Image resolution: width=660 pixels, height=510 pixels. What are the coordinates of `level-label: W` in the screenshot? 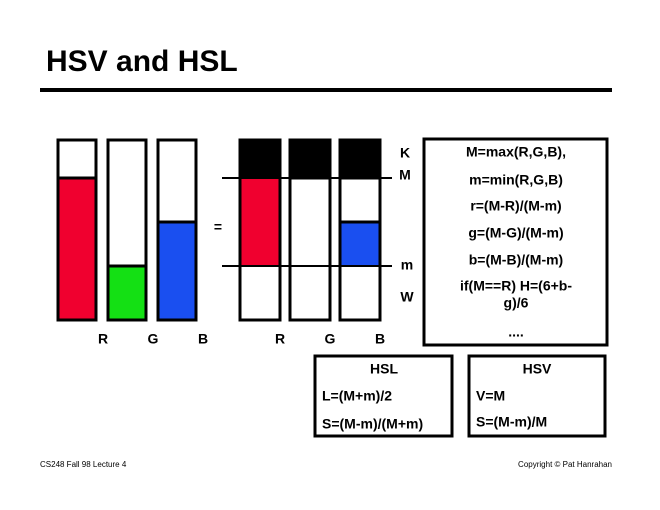 It's located at (407, 297).